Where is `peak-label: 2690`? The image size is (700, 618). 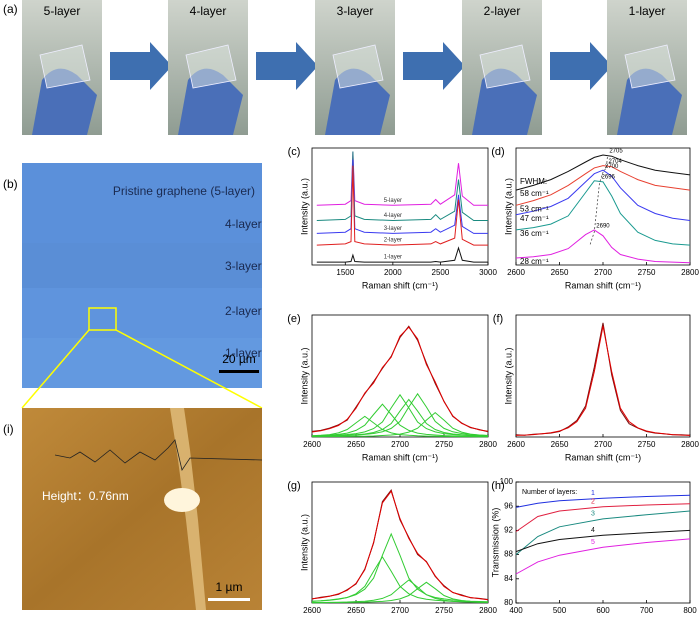 peak-label: 2690 is located at coordinates (603, 226).